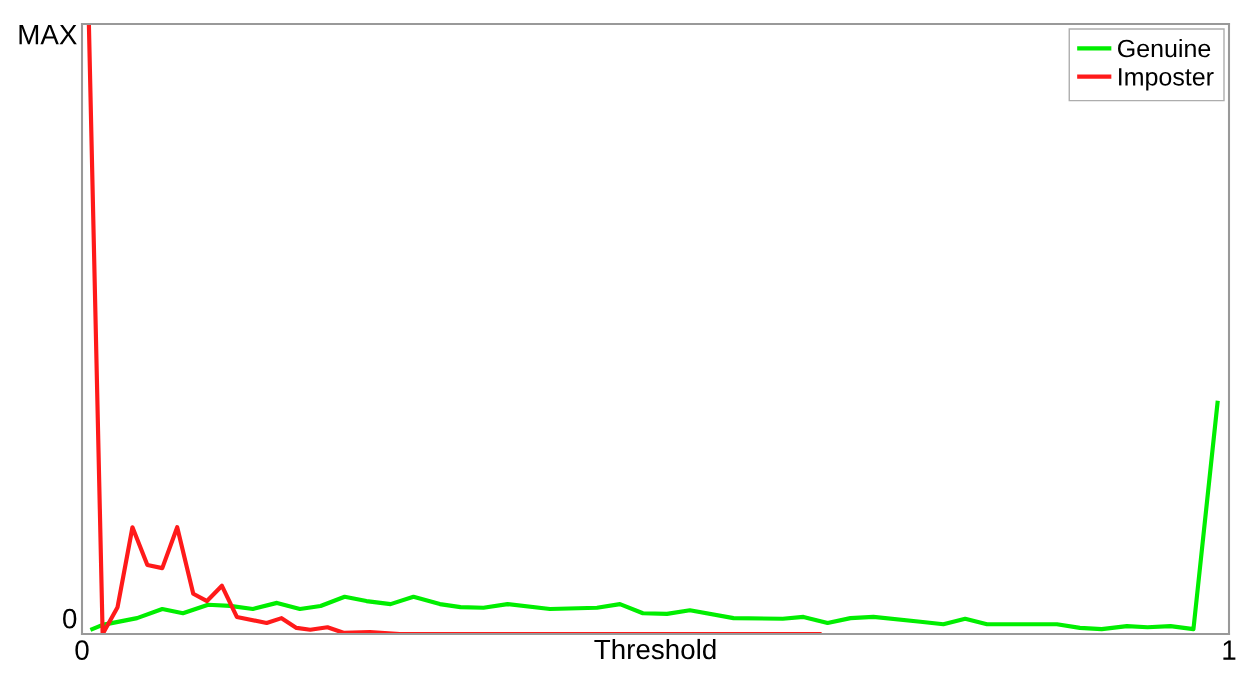 The height and width of the screenshot is (675, 1244). Describe the element at coordinates (1166, 79) in the screenshot. I see `legend-label: Imposter` at that location.